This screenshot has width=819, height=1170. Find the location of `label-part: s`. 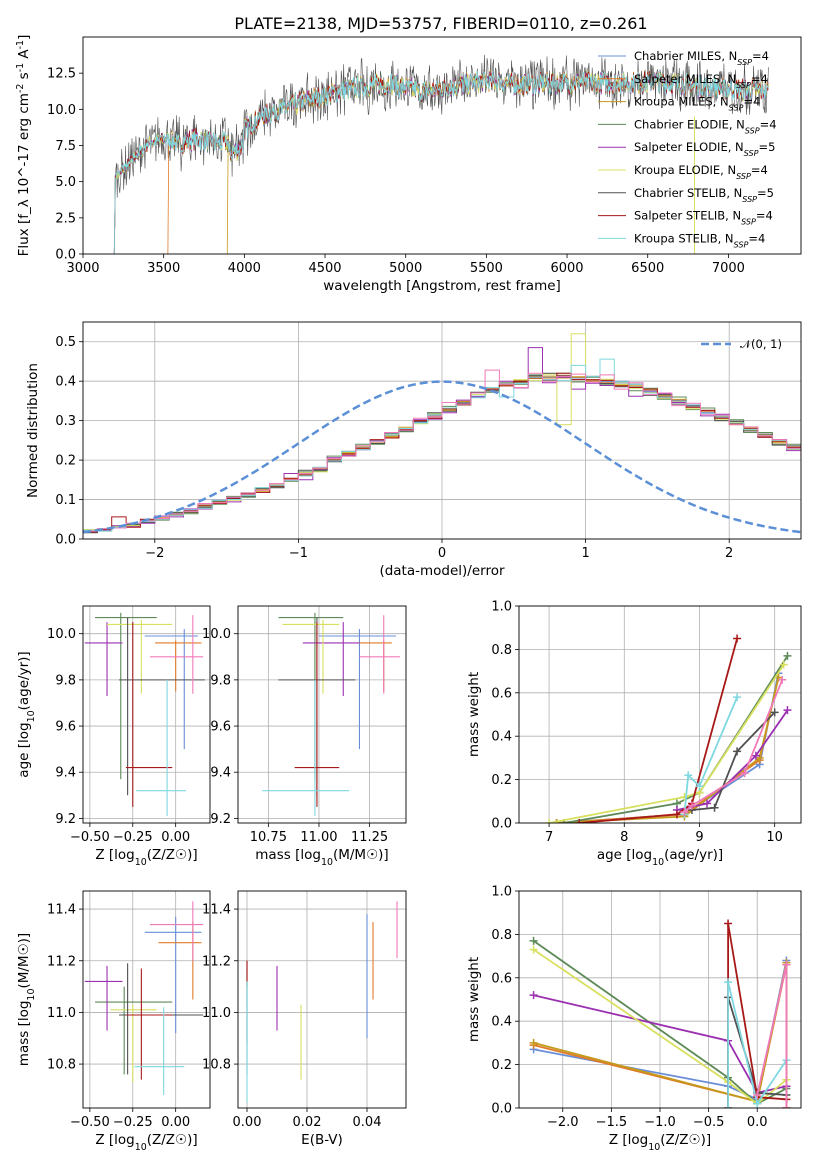

label-part: s is located at coordinates (24, 77).